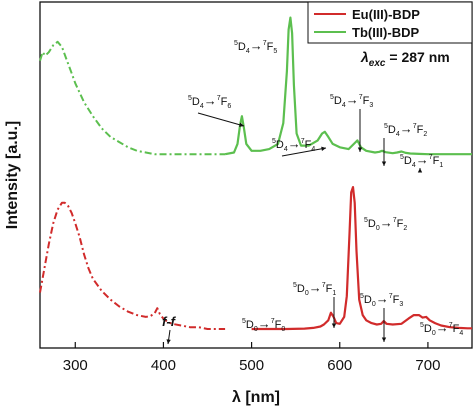 The width and height of the screenshot is (474, 410). What do you see at coordinates (384, 163) in the screenshot?
I see `annotation-arrowhead-tb-7f2` at bounding box center [384, 163].